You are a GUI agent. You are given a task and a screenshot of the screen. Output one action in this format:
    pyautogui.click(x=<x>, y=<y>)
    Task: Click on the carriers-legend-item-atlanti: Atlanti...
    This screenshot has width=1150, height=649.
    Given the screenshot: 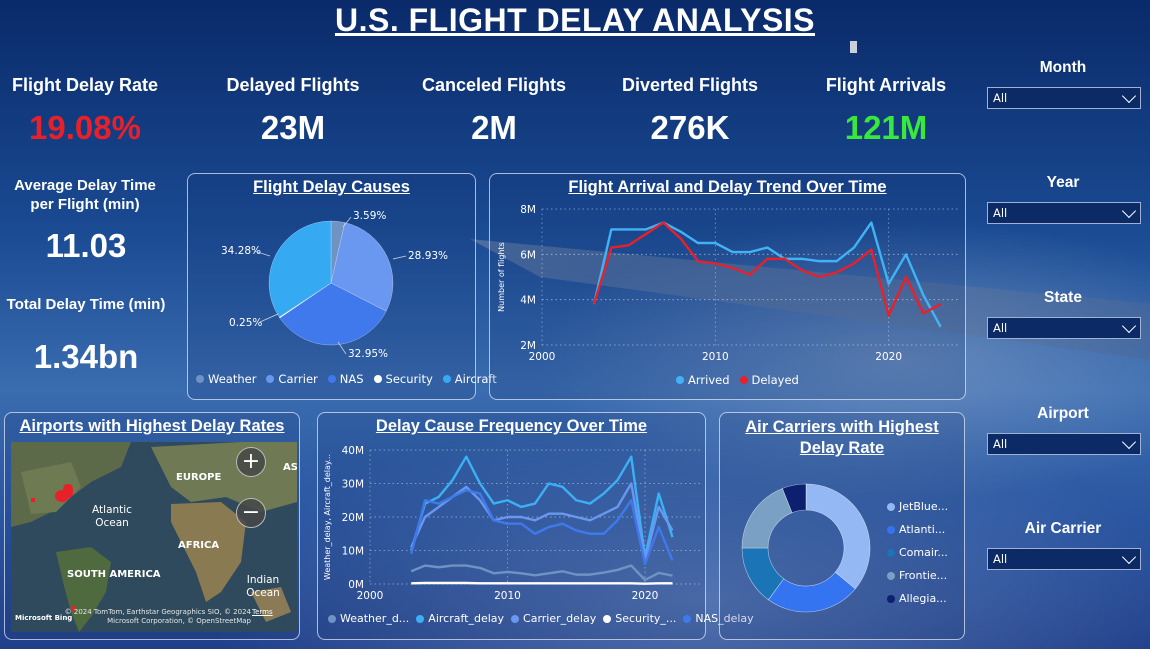 What is the action you would take?
    pyautogui.click(x=917, y=529)
    